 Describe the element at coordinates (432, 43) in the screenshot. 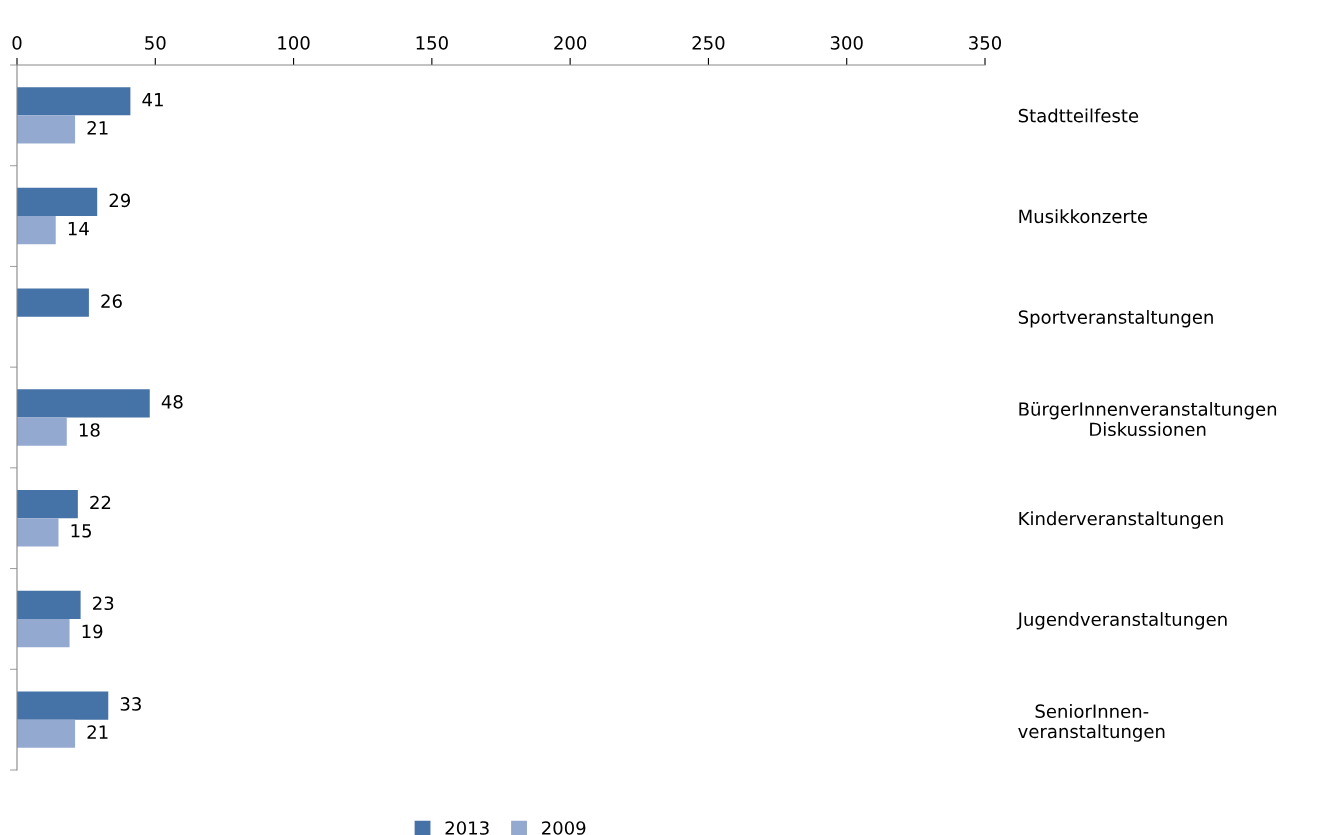

I see `x-tick-label: 150` at that location.